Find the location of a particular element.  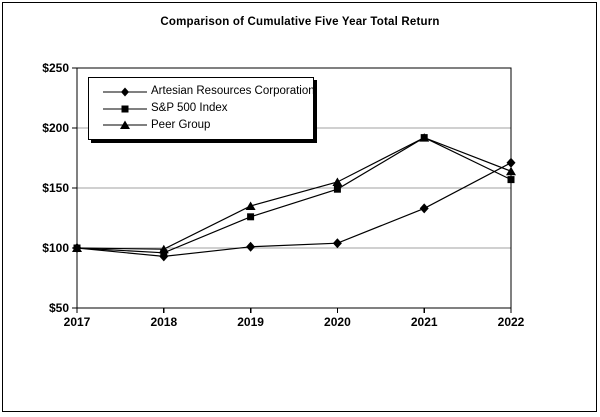

legend-item-sp500: S&P 500 Index is located at coordinates (206, 108).